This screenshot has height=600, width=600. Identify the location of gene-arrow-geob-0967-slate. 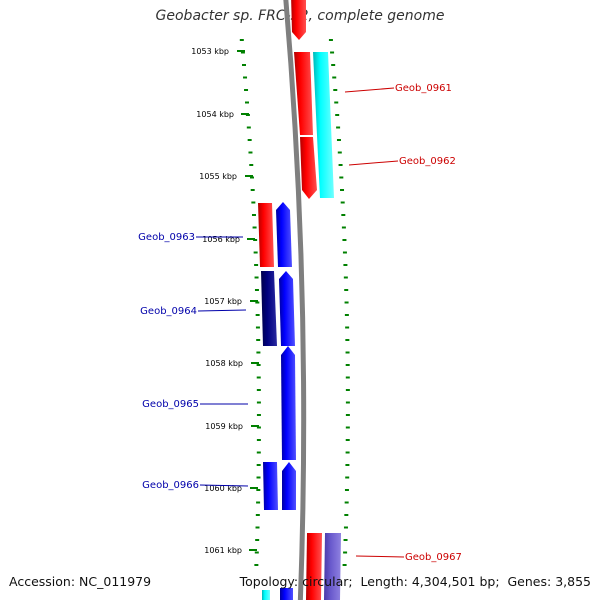
(332, 566).